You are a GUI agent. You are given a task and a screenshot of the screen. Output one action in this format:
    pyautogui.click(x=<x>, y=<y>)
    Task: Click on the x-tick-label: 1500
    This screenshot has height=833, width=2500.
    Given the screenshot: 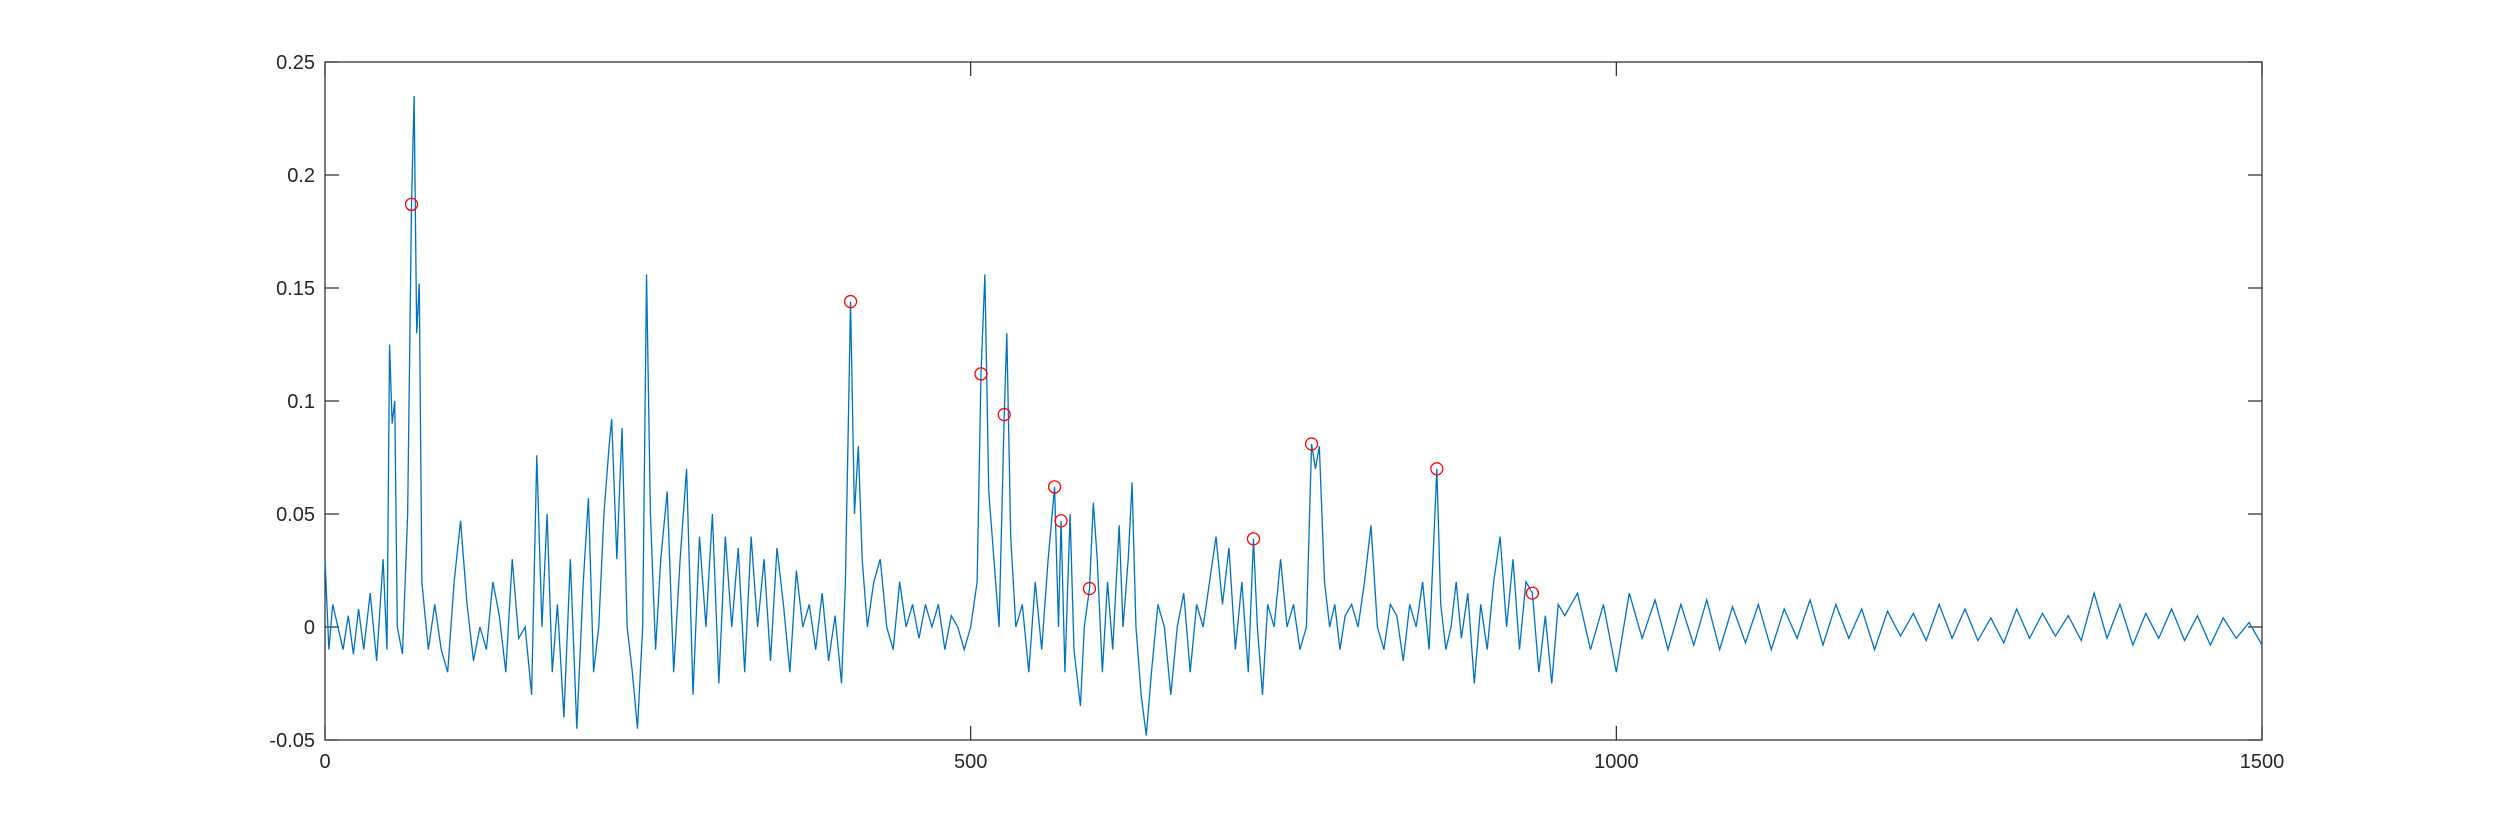 What is the action you would take?
    pyautogui.click(x=2262, y=762)
    